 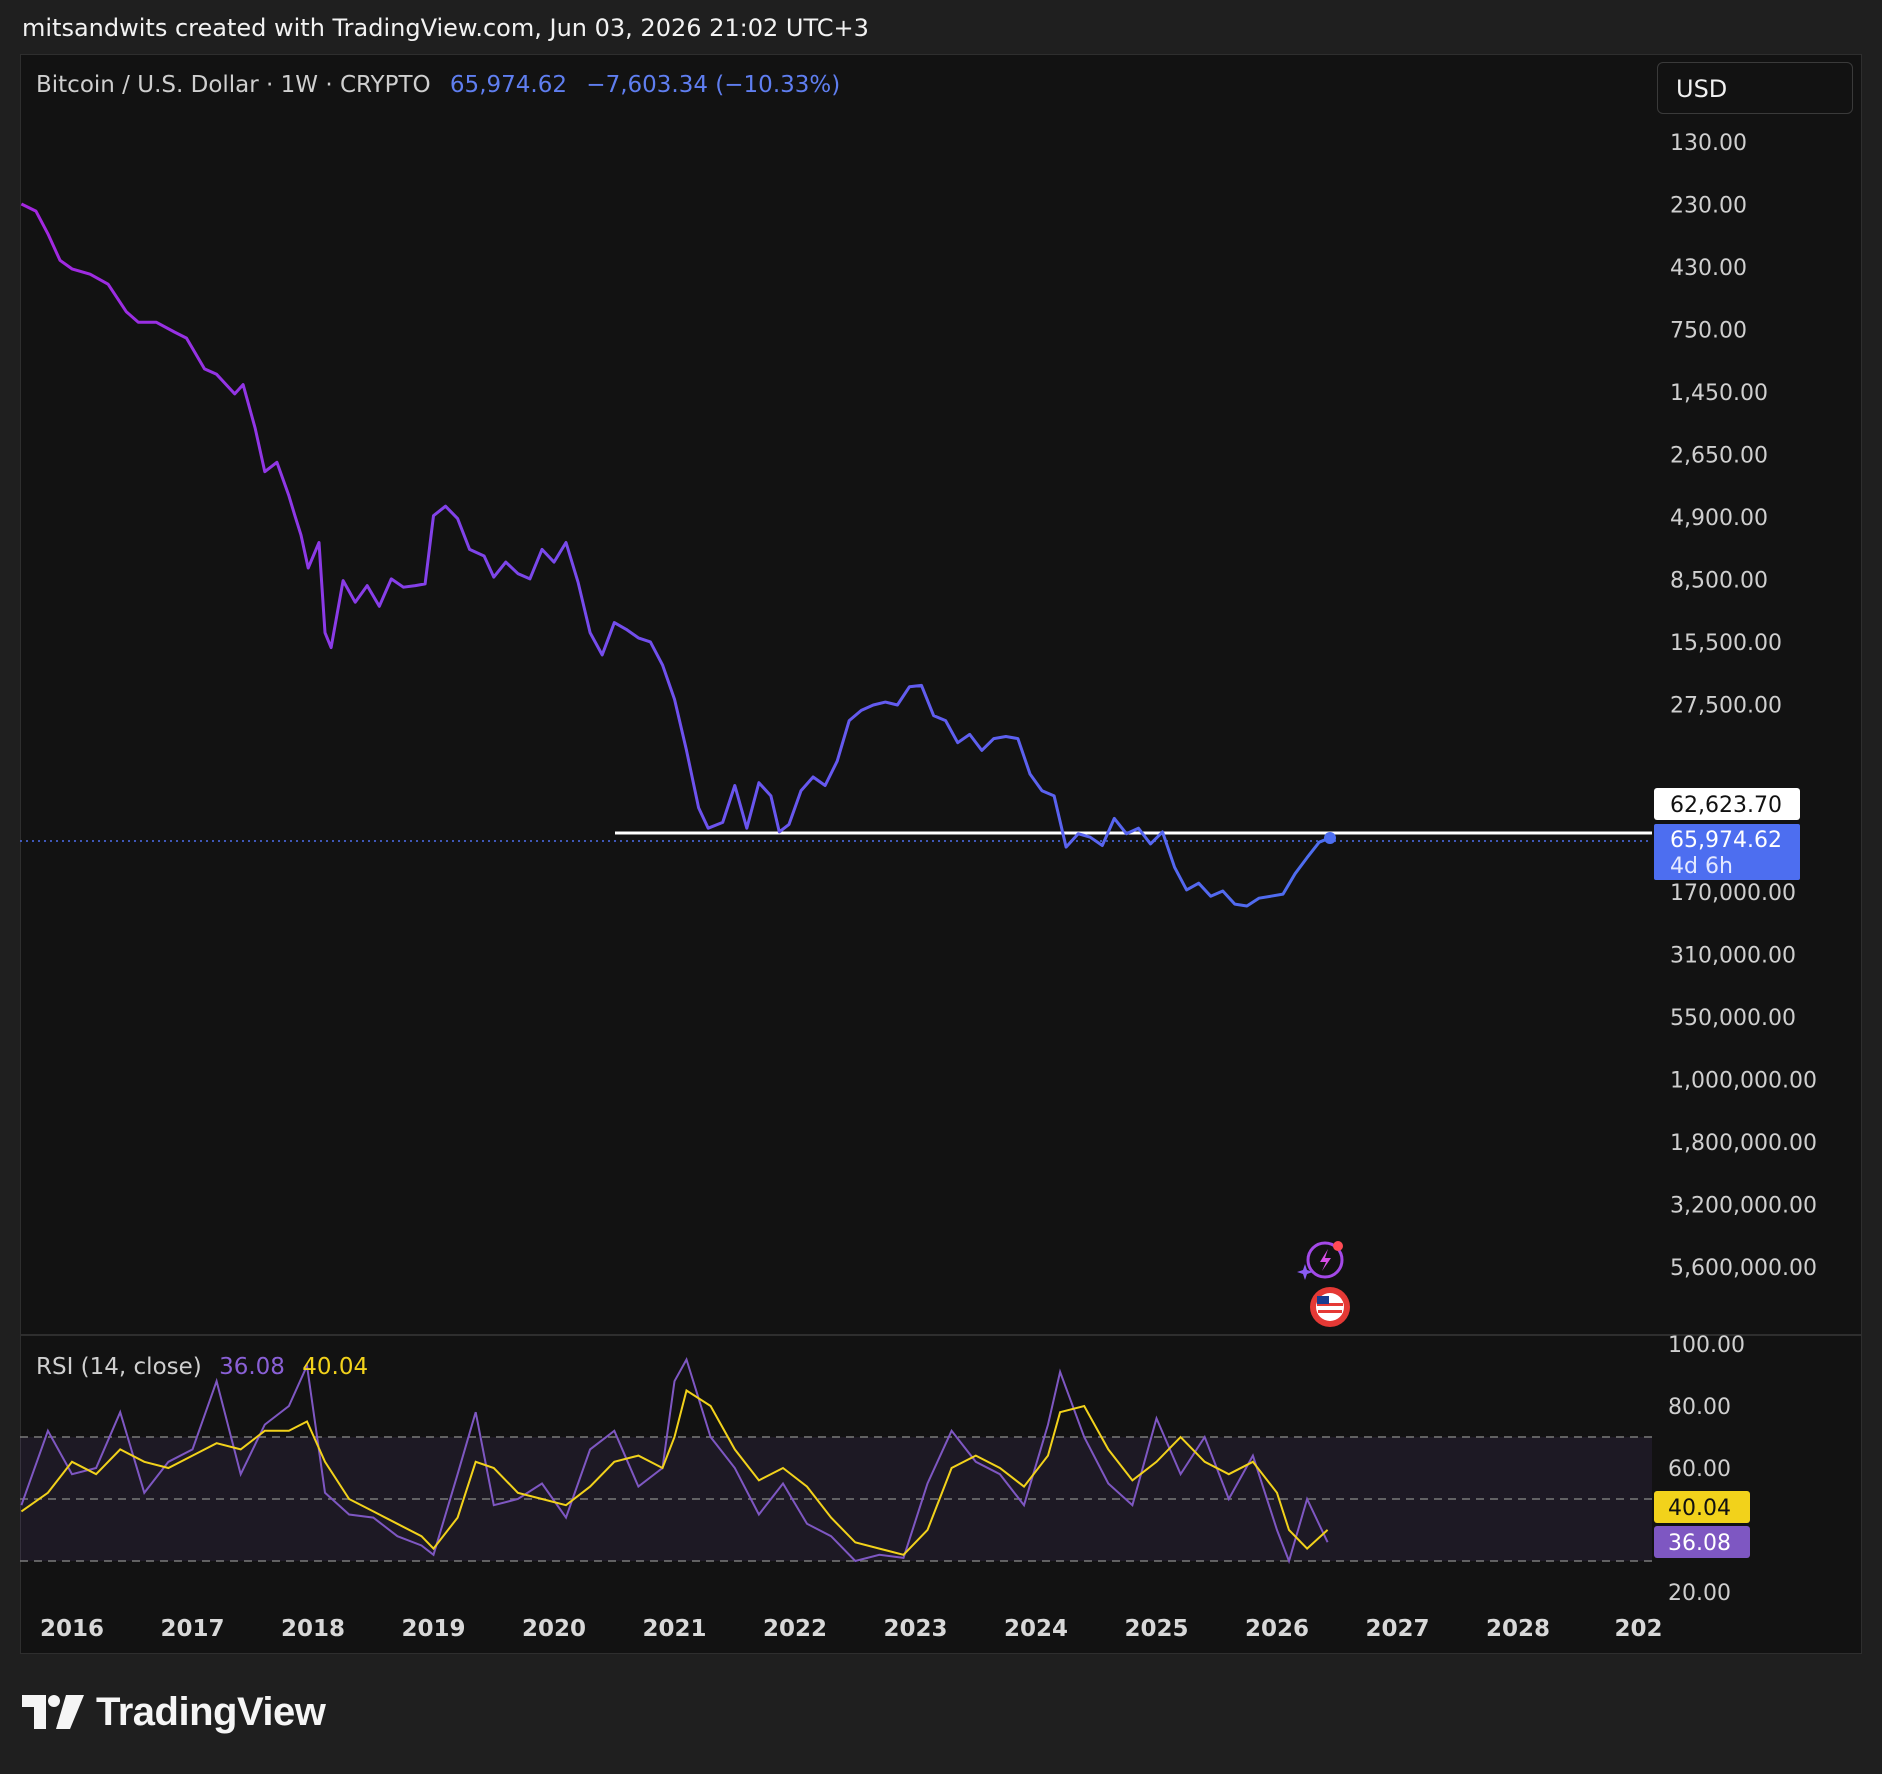 What do you see at coordinates (53, 1712) in the screenshot?
I see `tradingview-logo-icon` at bounding box center [53, 1712].